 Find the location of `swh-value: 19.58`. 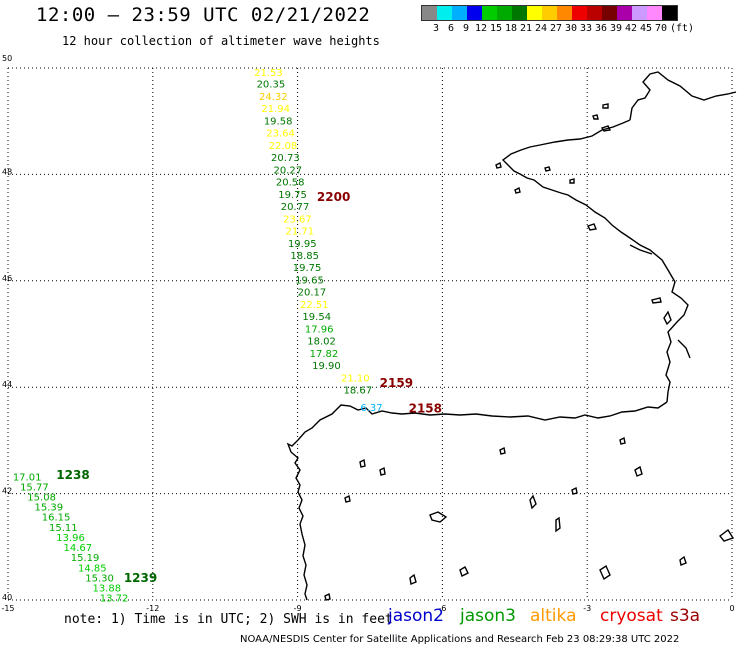

swh-value: 19.58 is located at coordinates (278, 121).